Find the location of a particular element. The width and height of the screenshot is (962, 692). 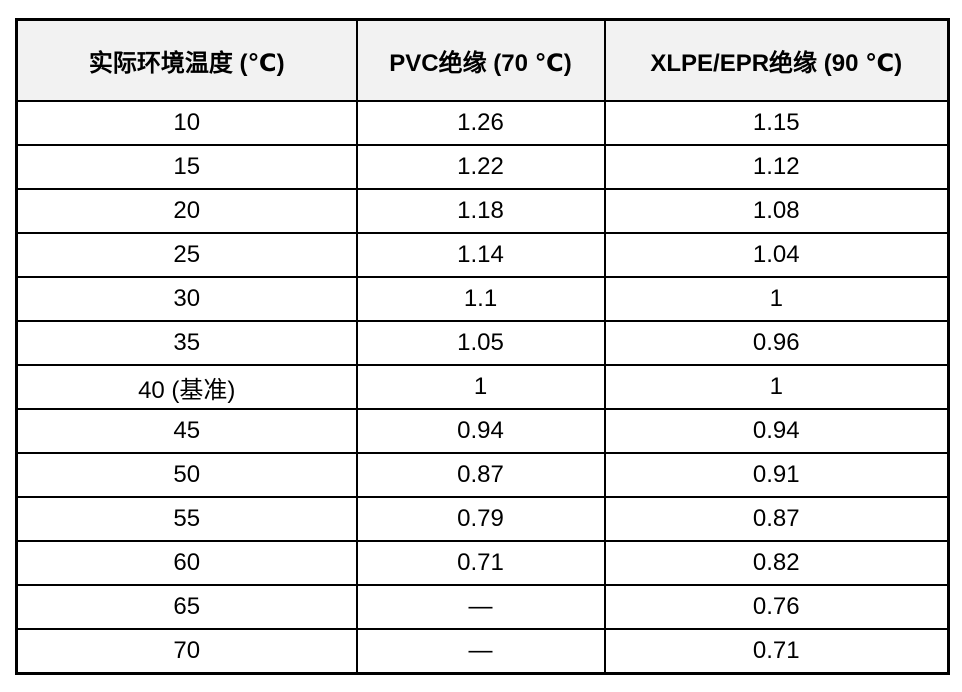

cell-pvc-factor: 1.1 is located at coordinates (480, 299).